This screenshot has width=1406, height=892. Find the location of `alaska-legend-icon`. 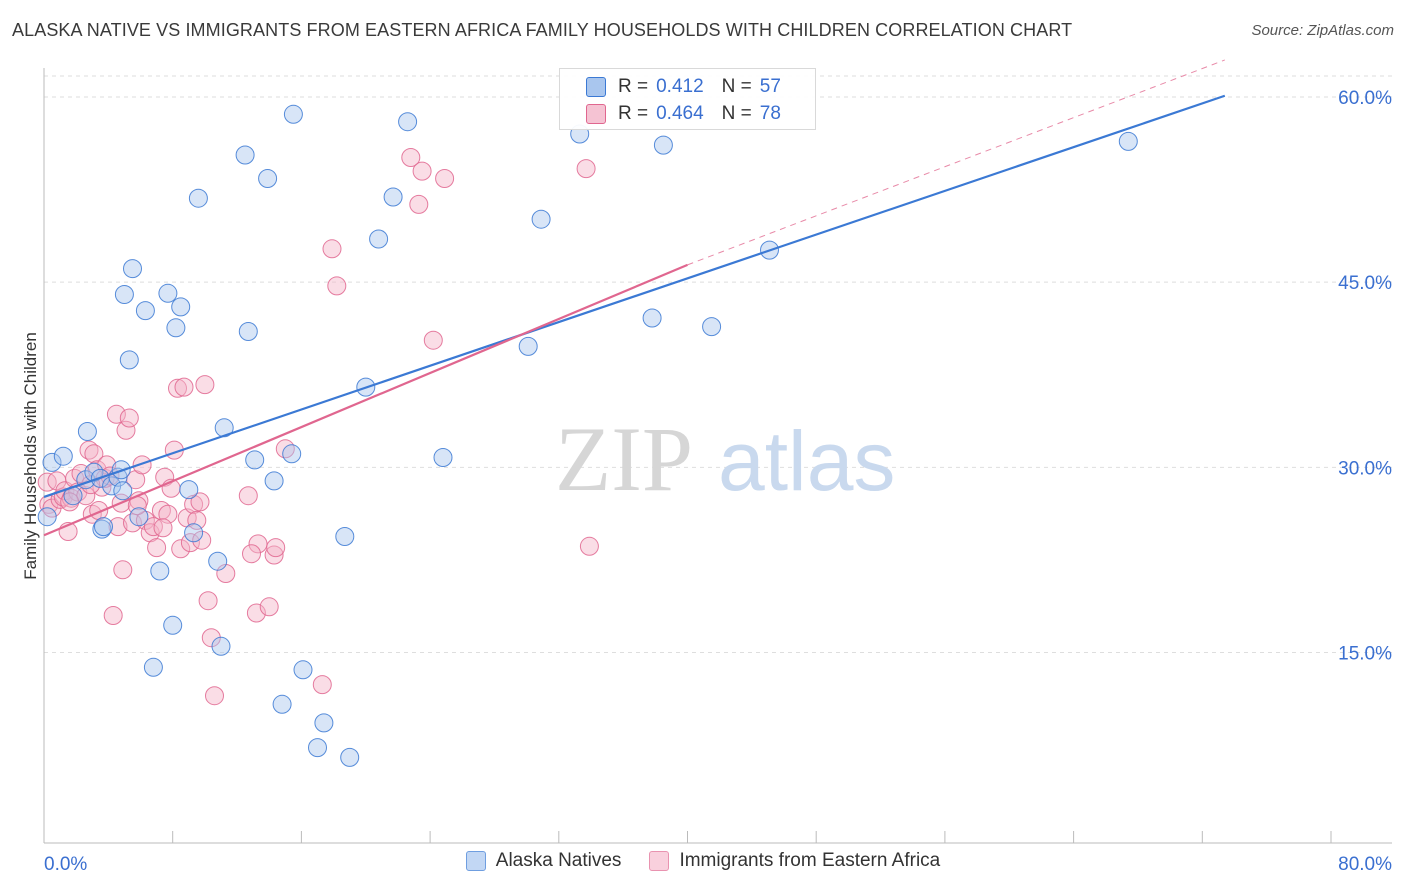

alaska-legend-icon is located at coordinates (475, 861).